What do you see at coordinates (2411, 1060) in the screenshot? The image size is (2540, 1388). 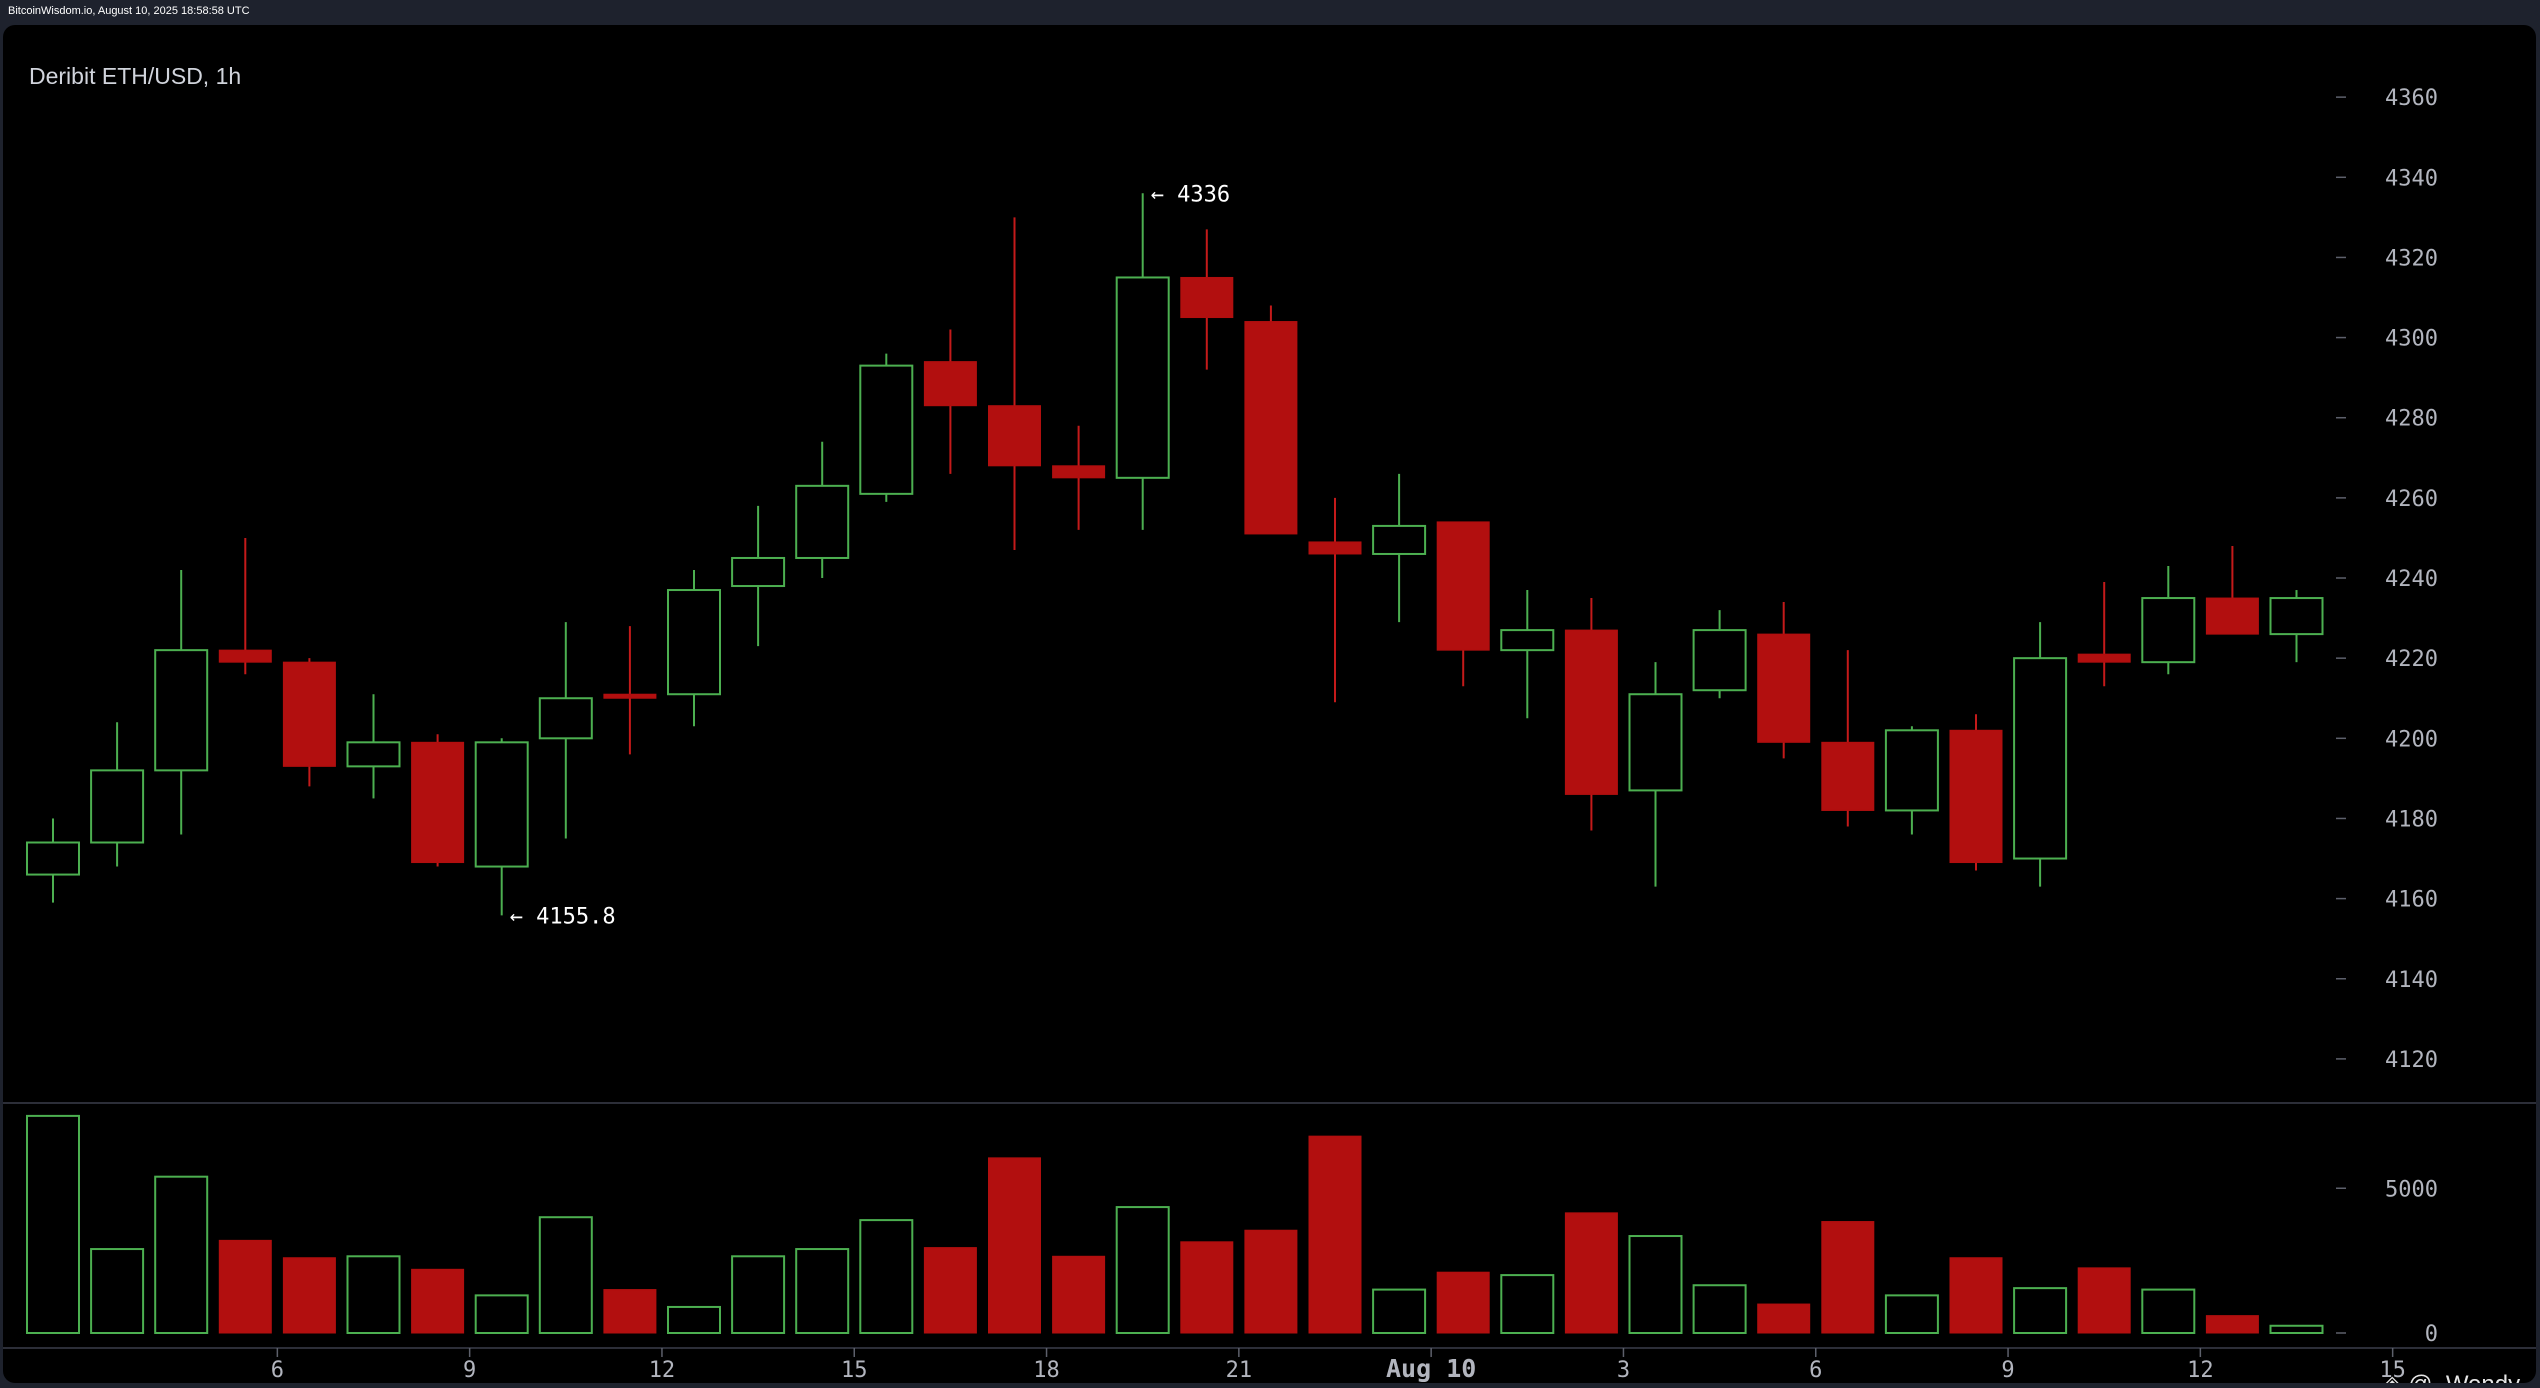 I see `y-tick-label: 4120` at bounding box center [2411, 1060].